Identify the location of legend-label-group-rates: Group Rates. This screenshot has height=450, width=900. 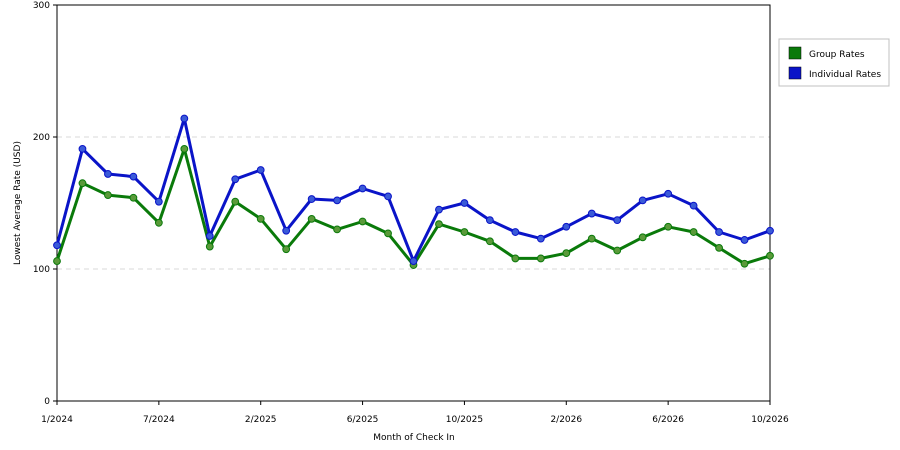
(837, 55).